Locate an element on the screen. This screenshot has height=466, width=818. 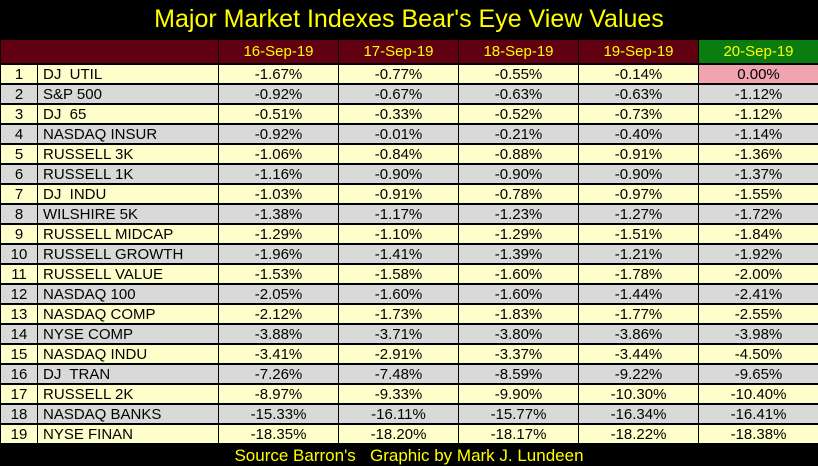
value-cell: -0.40% is located at coordinates (638, 134).